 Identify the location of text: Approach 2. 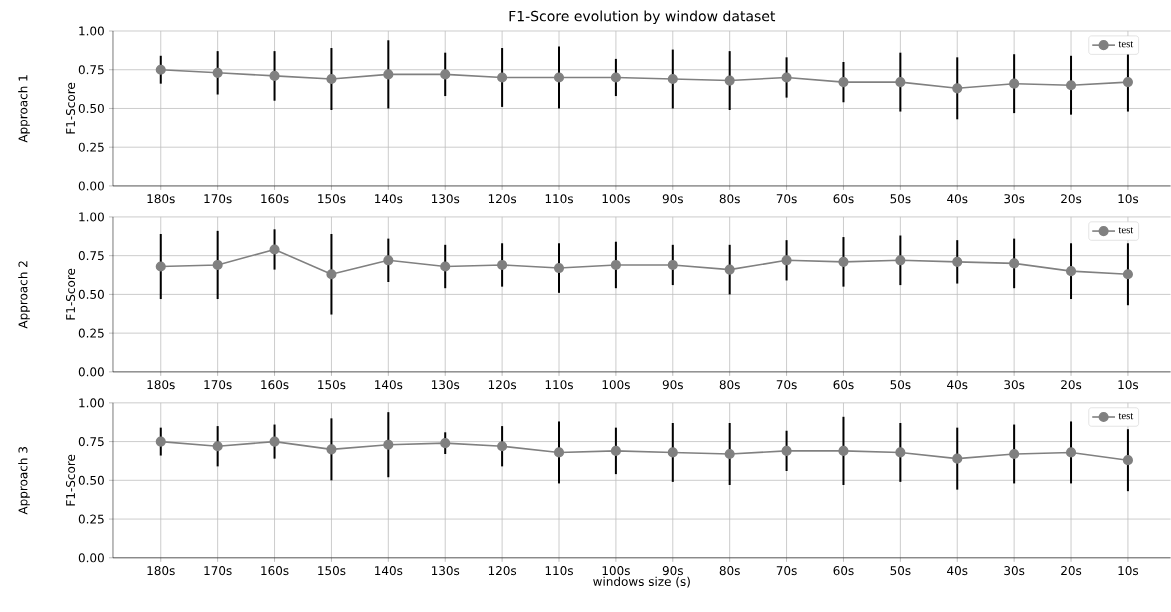
(24, 295).